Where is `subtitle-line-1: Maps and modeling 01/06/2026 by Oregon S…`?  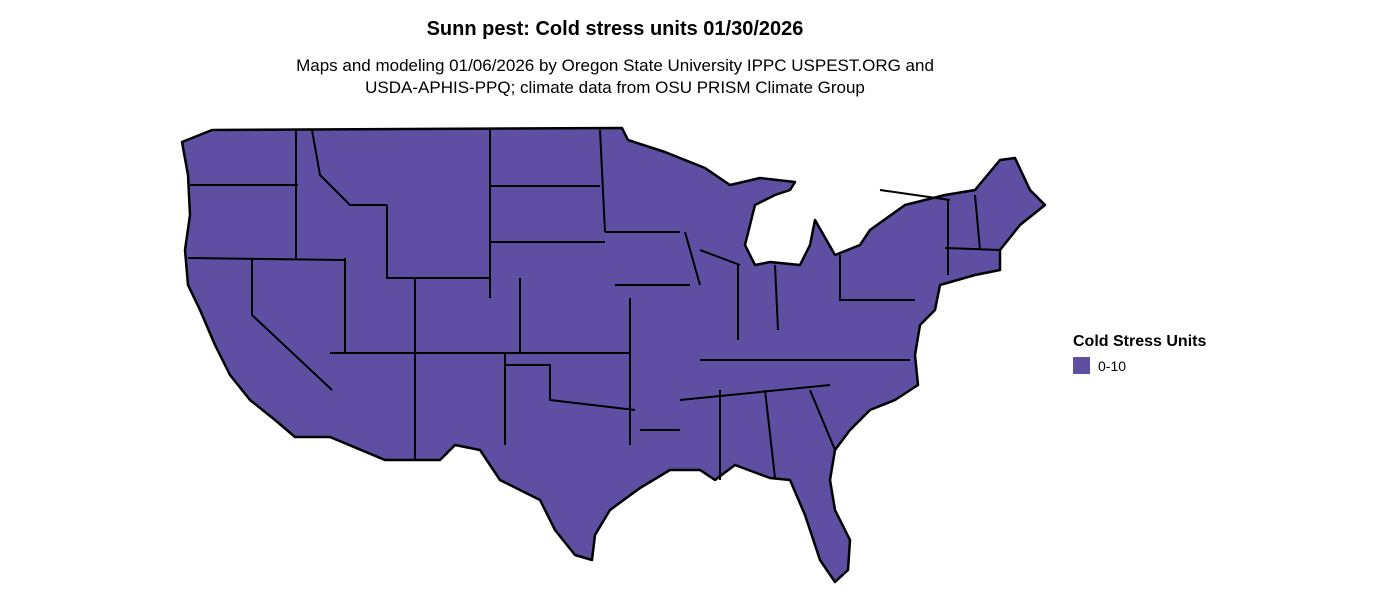
subtitle-line-1: Maps and modeling 01/06/2026 by Oregon S… is located at coordinates (615, 65).